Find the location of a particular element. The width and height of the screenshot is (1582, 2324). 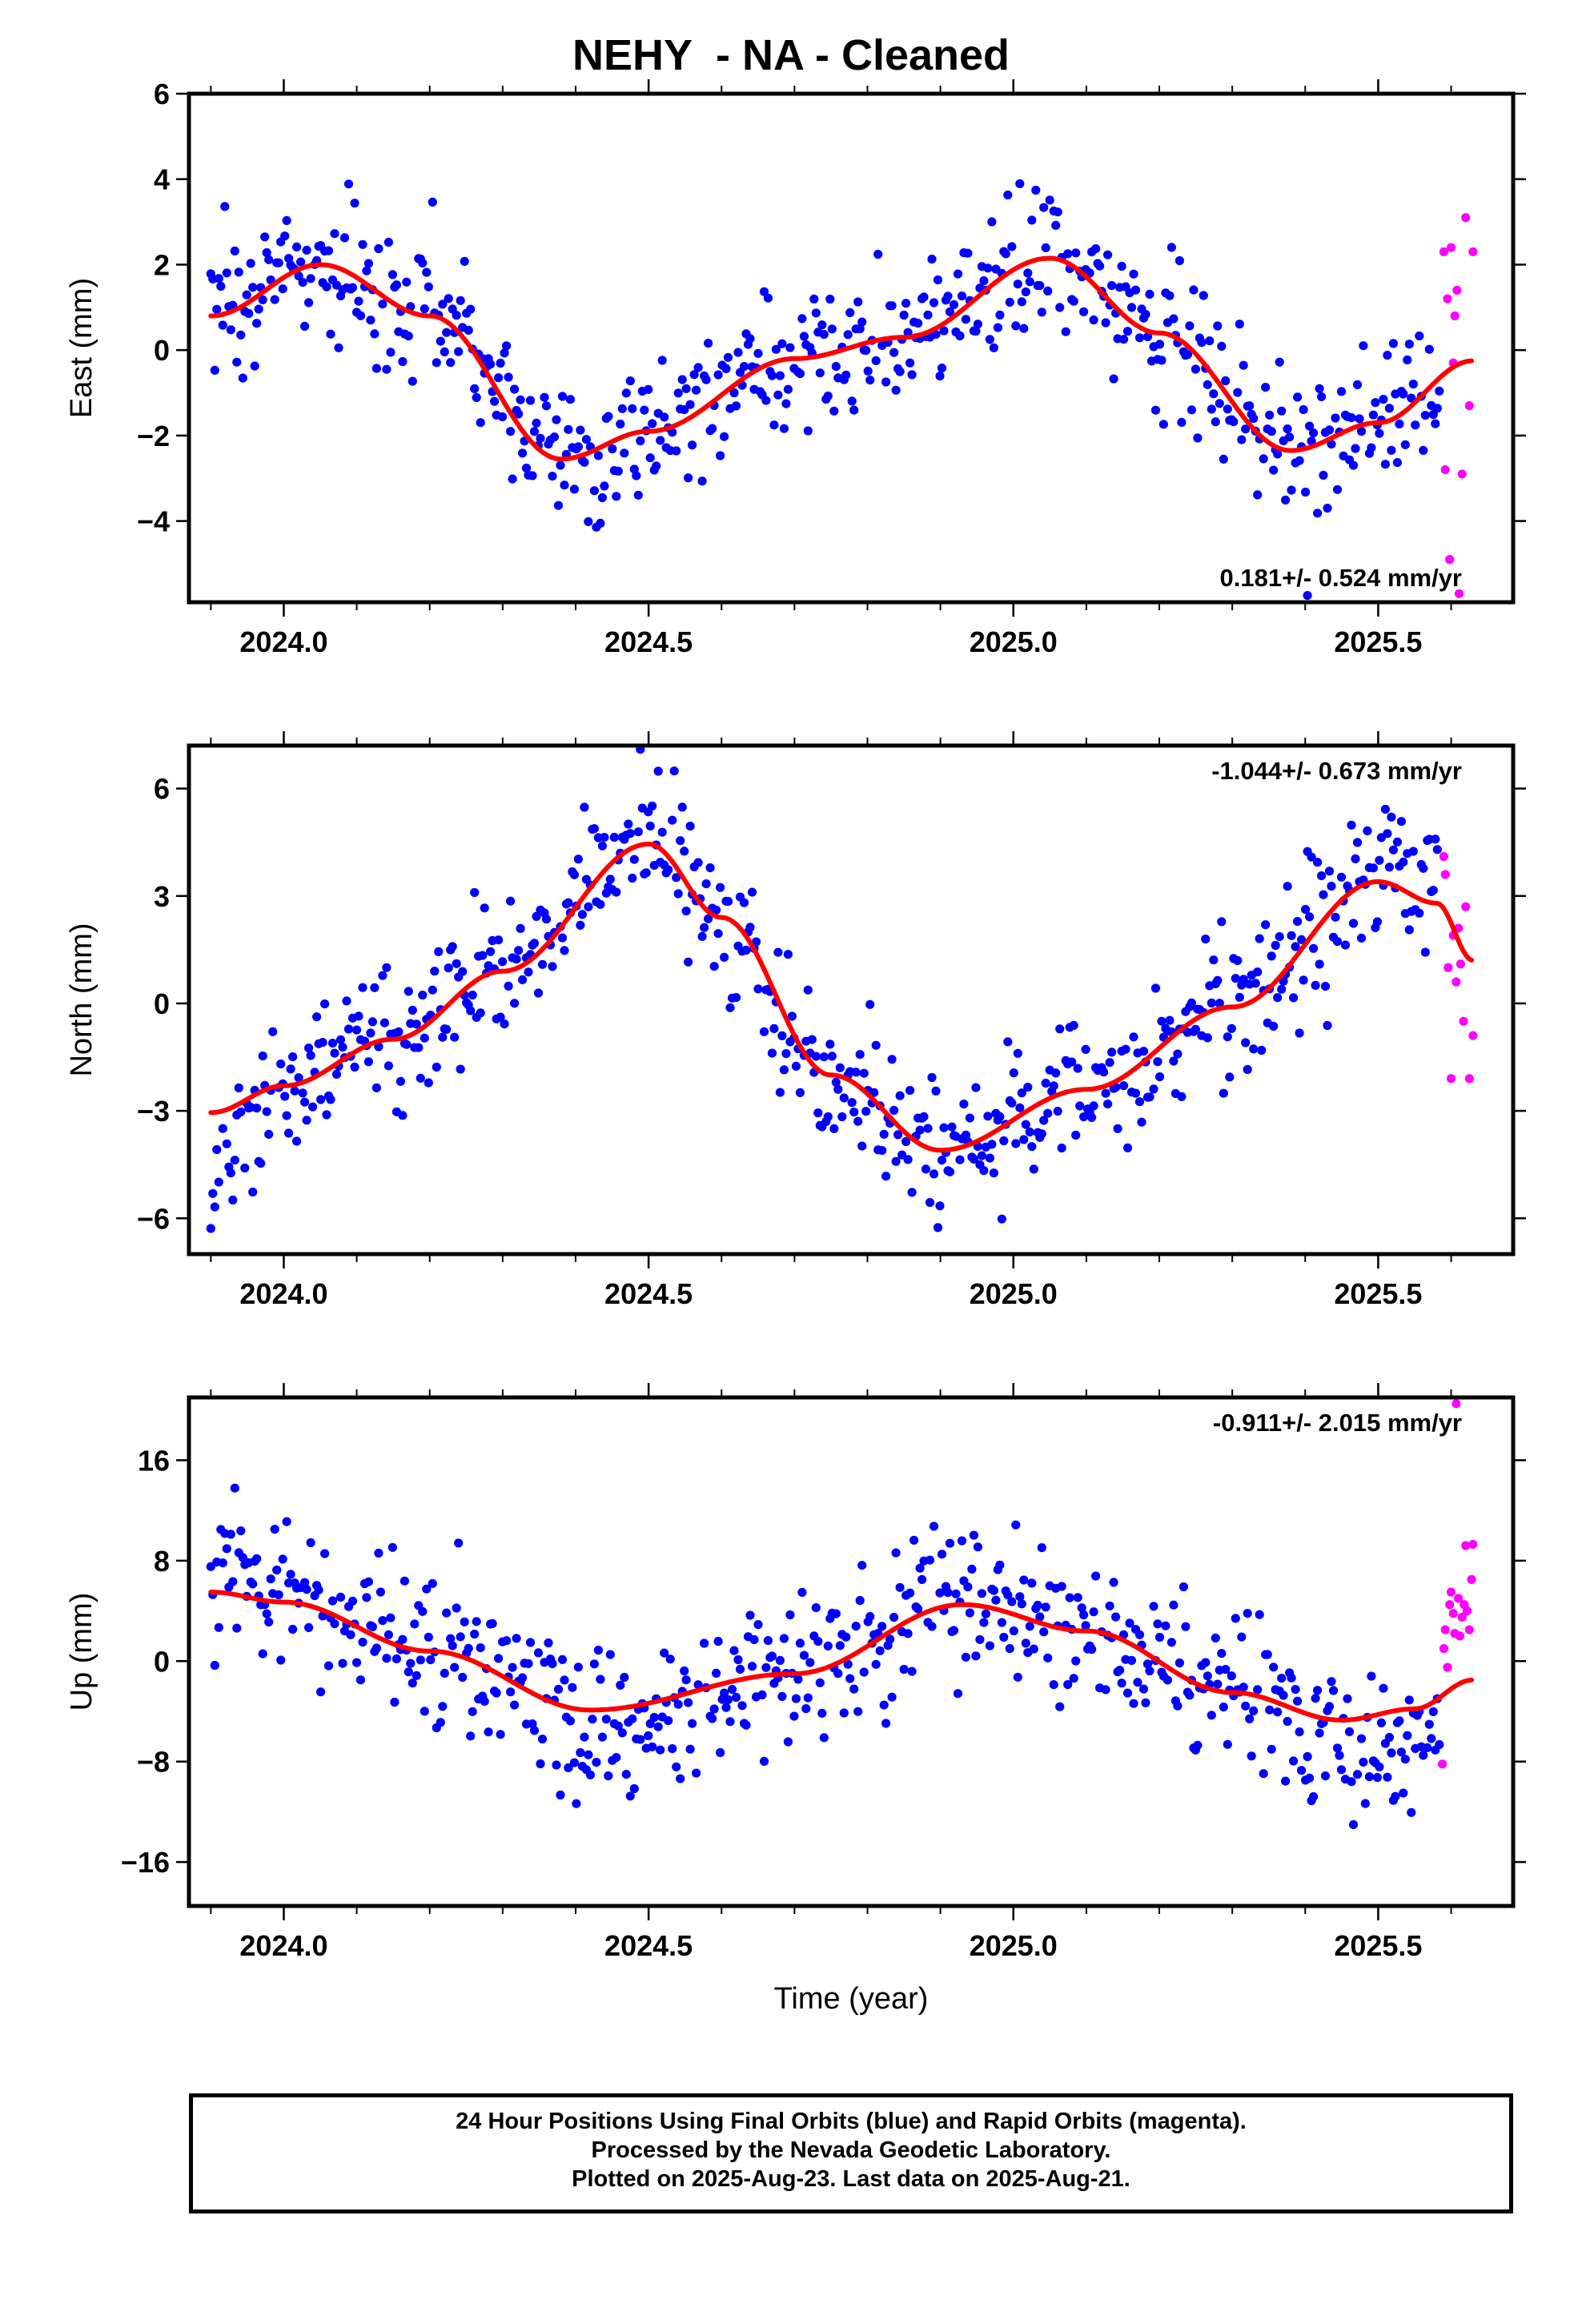

x-tick-label: 2024.0 is located at coordinates (283, 1294).